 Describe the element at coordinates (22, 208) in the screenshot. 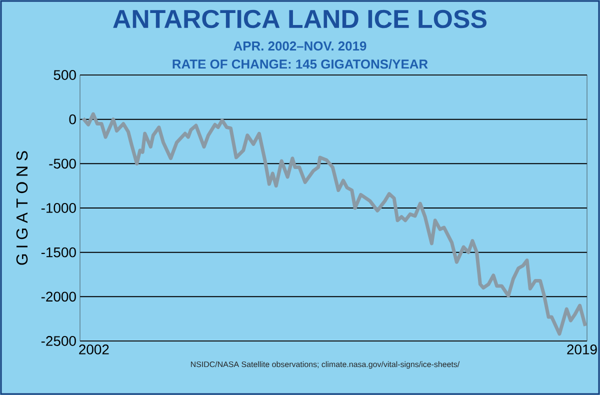

I see `y-axis-title: G I G A T O N S` at that location.